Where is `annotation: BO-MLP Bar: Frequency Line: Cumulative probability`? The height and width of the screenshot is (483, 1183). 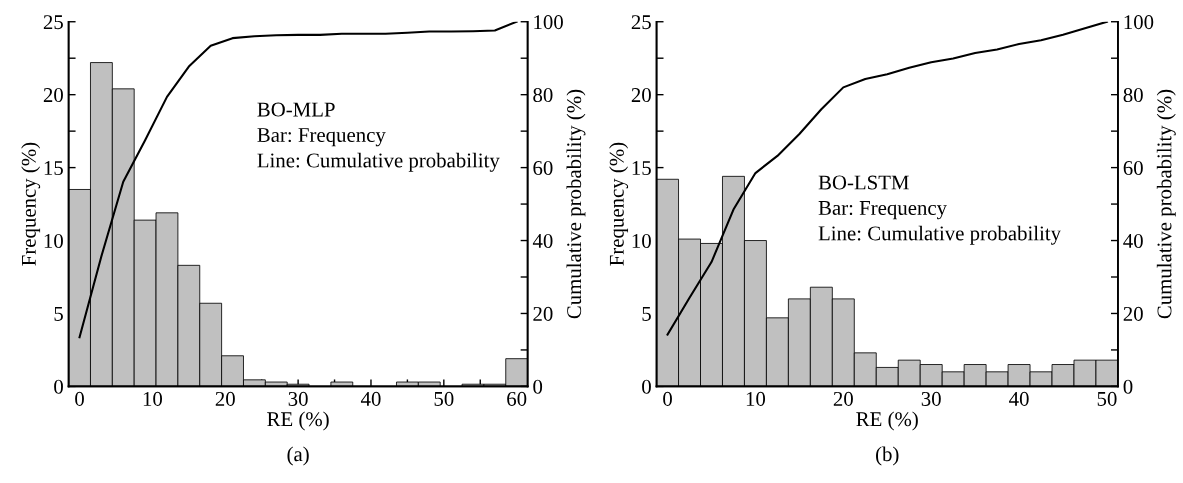
annotation: BO-MLP Bar: Frequency Line: Cumulative probability is located at coordinates (378, 137).